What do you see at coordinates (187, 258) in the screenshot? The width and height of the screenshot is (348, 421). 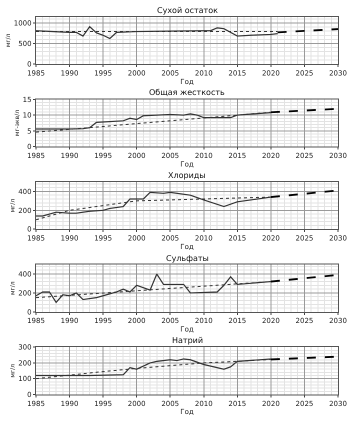 I see `chart-title: Сульфаты` at bounding box center [187, 258].